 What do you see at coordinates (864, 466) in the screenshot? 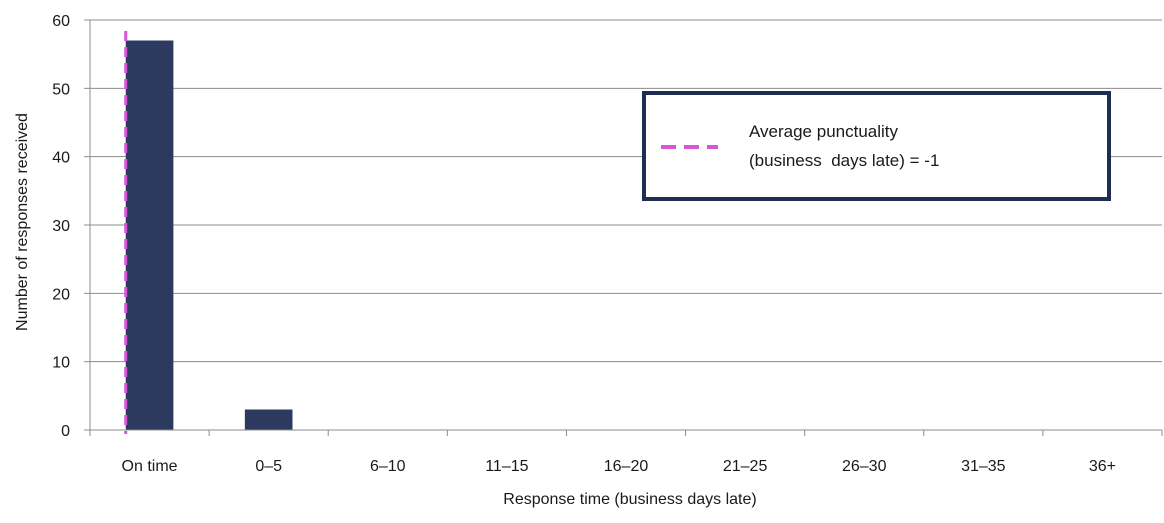
I see `x-tick-label: 26–30` at bounding box center [864, 466].